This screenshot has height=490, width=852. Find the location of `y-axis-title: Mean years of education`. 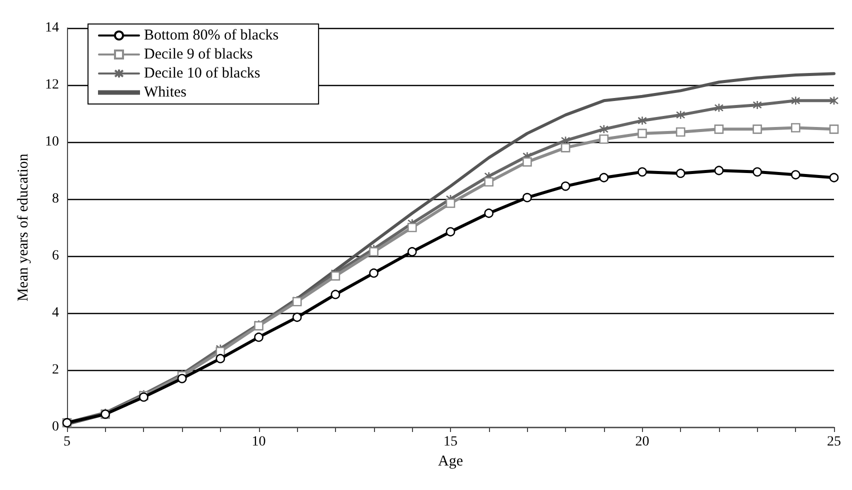

y-axis-title: Mean years of education is located at coordinates (24, 227).